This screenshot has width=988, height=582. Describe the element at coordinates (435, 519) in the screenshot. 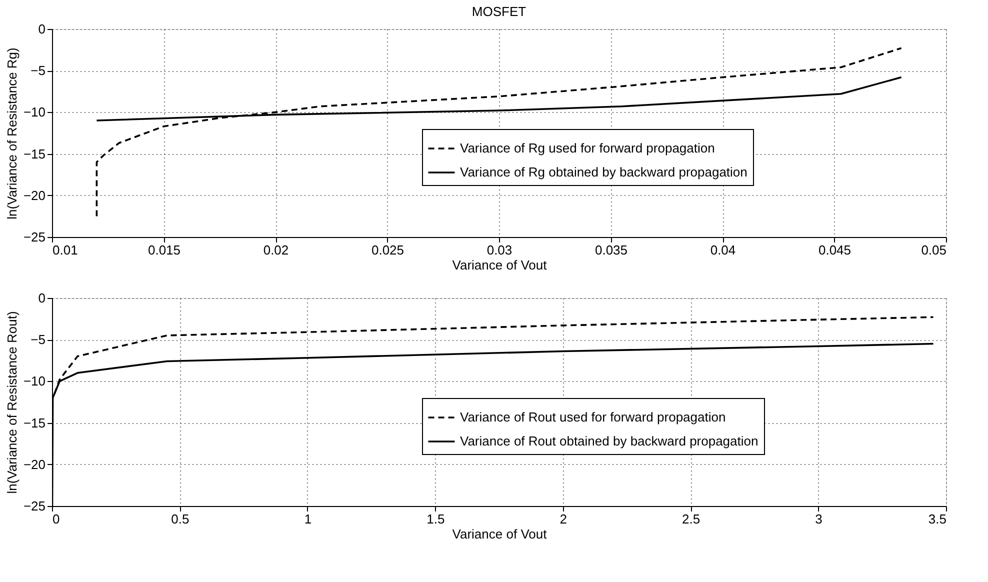

I see `x-tick-label: 1.5` at that location.